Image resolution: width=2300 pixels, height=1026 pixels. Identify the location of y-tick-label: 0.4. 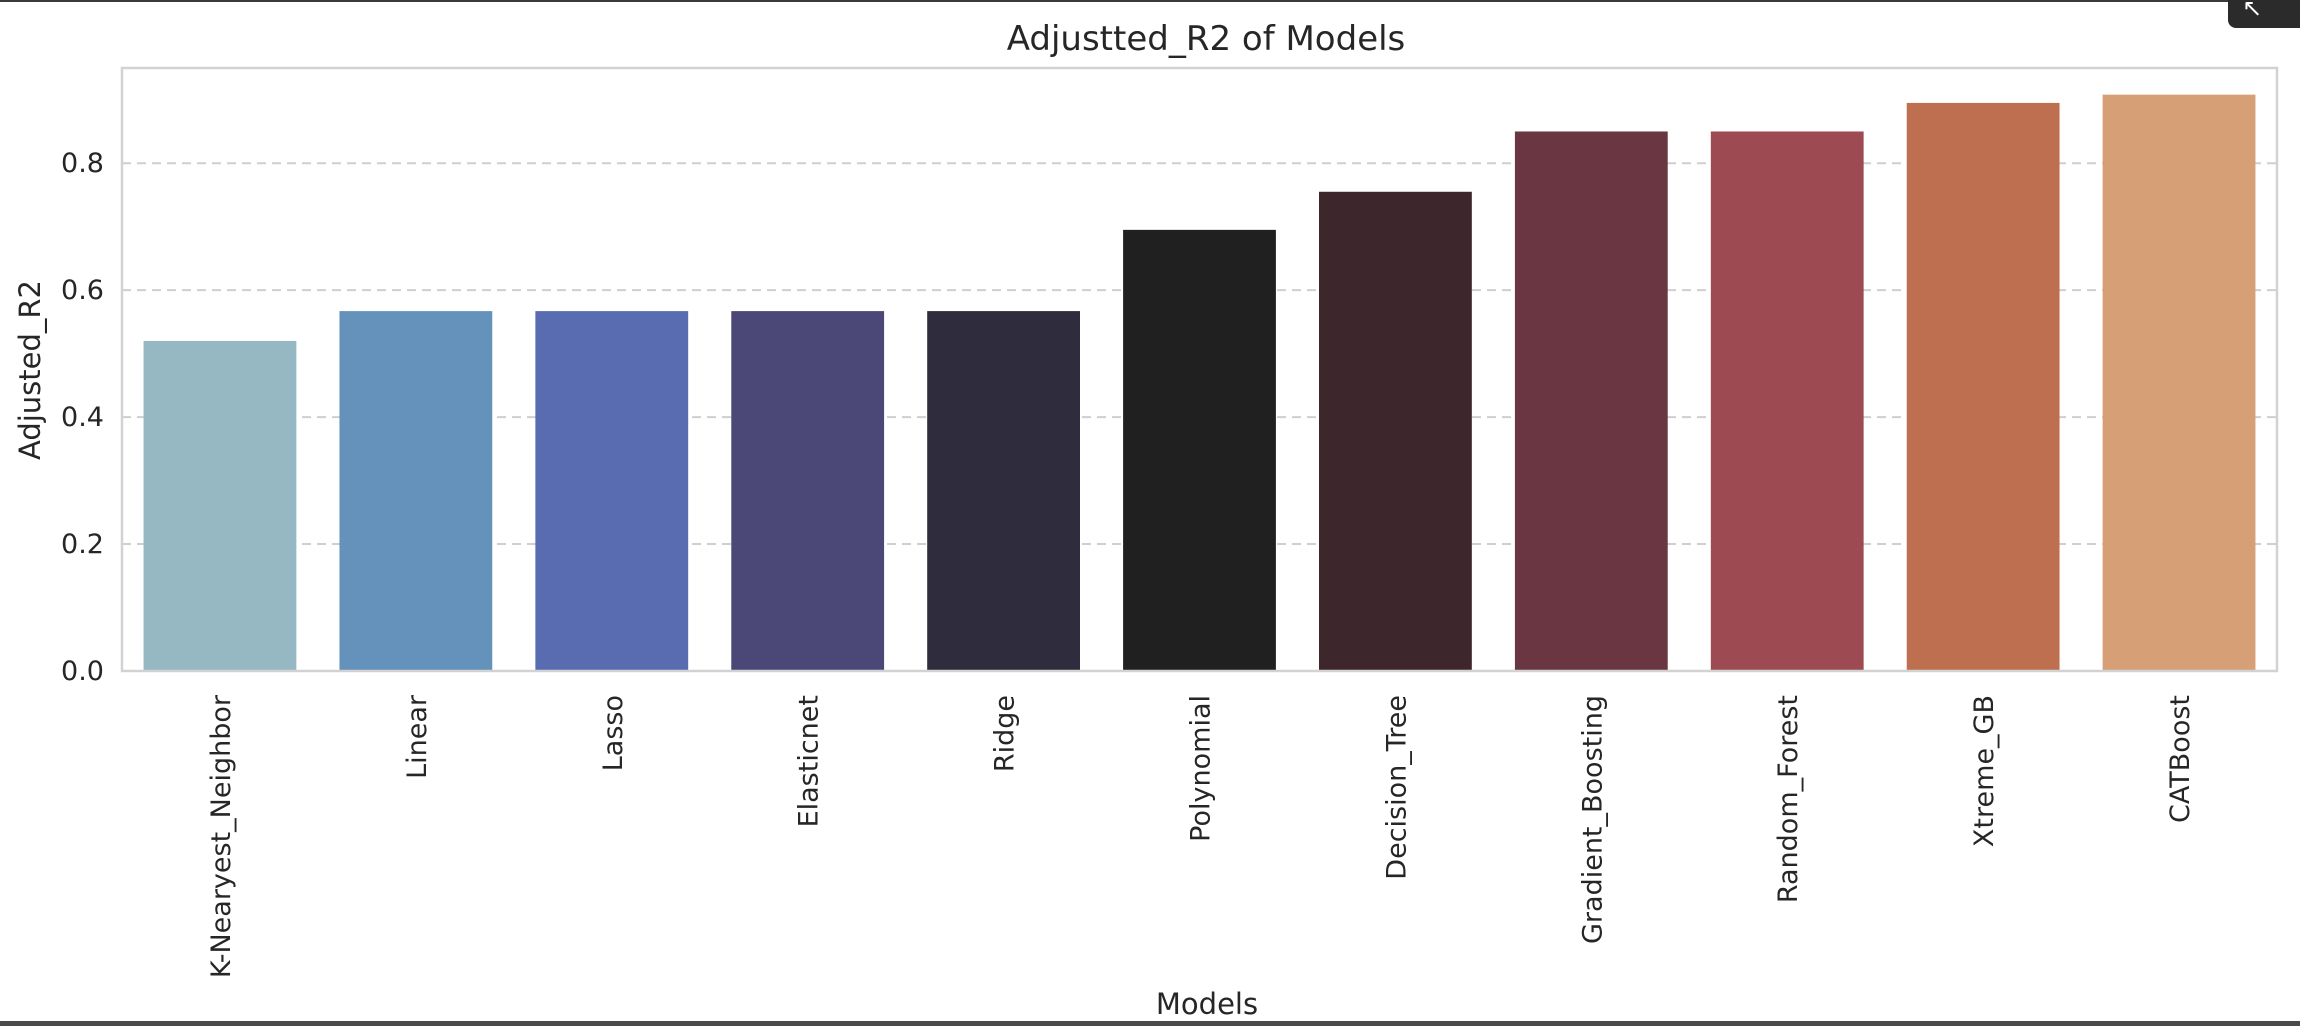
(82, 417).